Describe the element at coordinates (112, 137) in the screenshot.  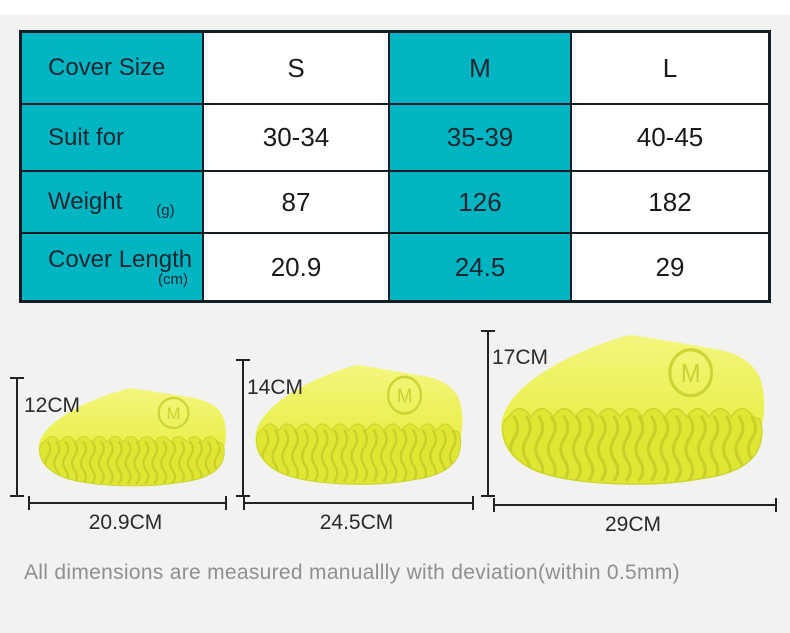
I see `cell-suit-for-label: Suit for` at that location.